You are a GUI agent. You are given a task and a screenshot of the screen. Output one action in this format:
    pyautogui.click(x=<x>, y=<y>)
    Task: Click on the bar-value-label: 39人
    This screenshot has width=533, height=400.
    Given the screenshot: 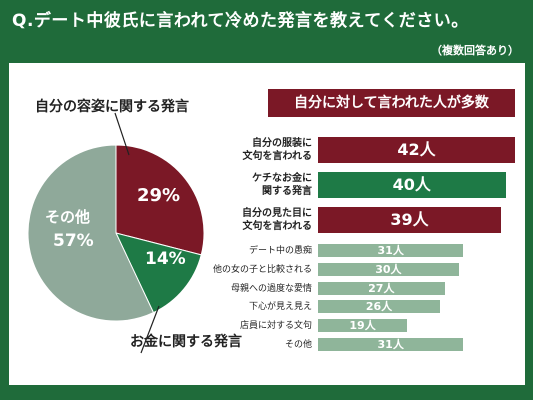 What is the action you would take?
    pyautogui.click(x=409, y=219)
    